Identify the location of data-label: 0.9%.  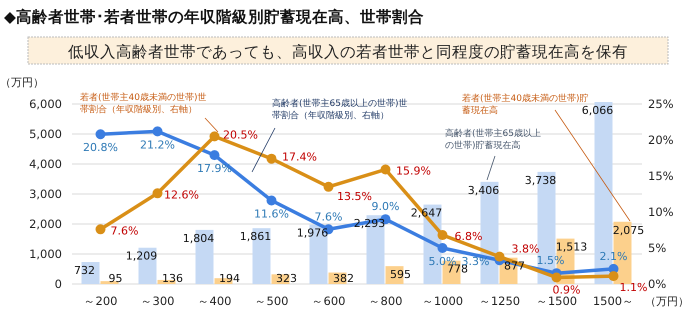
(566, 290).